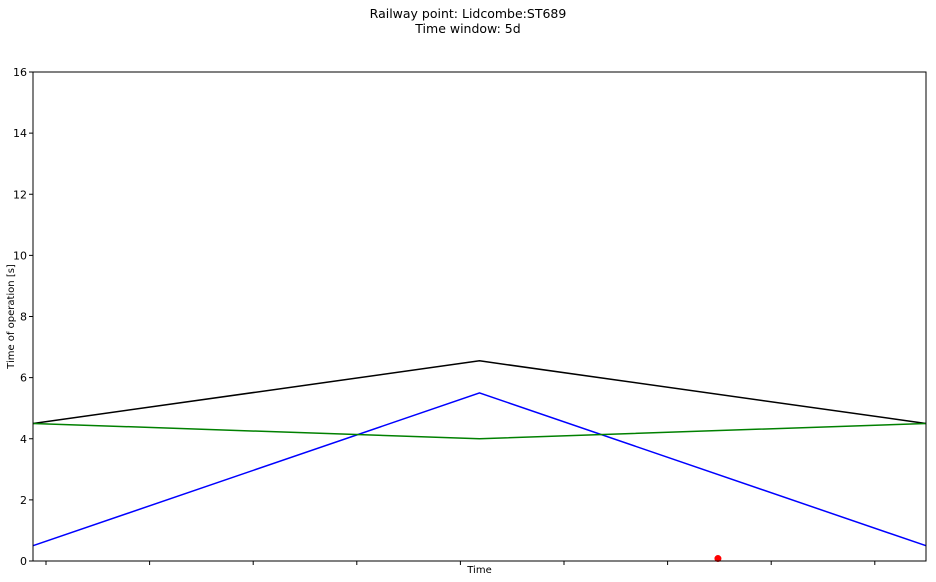 The height and width of the screenshot is (582, 936). Describe the element at coordinates (468, 13) in the screenshot. I see `chart-title-line-1: Railway point: Lidcombe:ST689` at that location.